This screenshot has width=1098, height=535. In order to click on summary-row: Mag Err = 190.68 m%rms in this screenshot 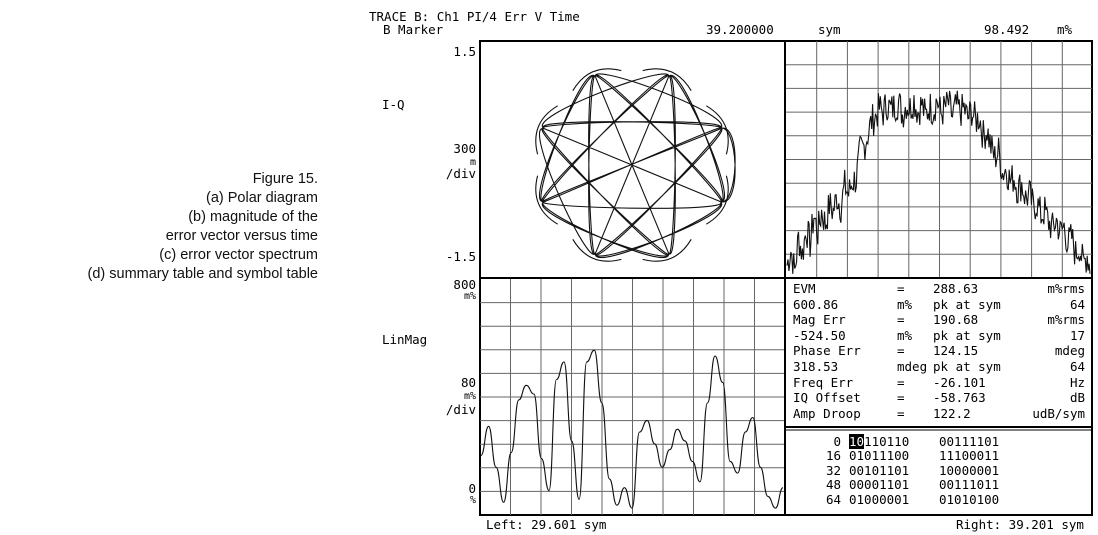, I will do `click(939, 320)`.